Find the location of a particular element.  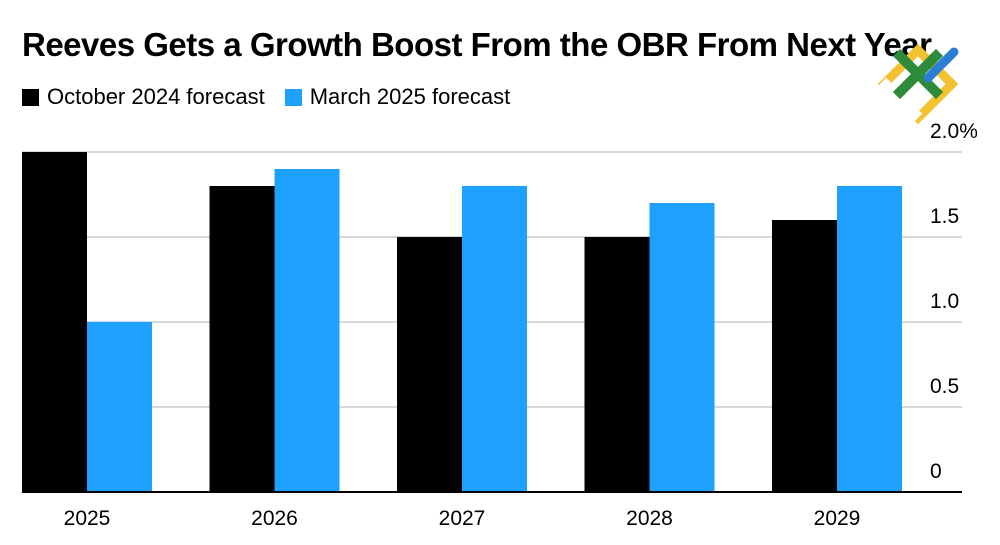

y-tick-label-3: 1.5 is located at coordinates (944, 216).